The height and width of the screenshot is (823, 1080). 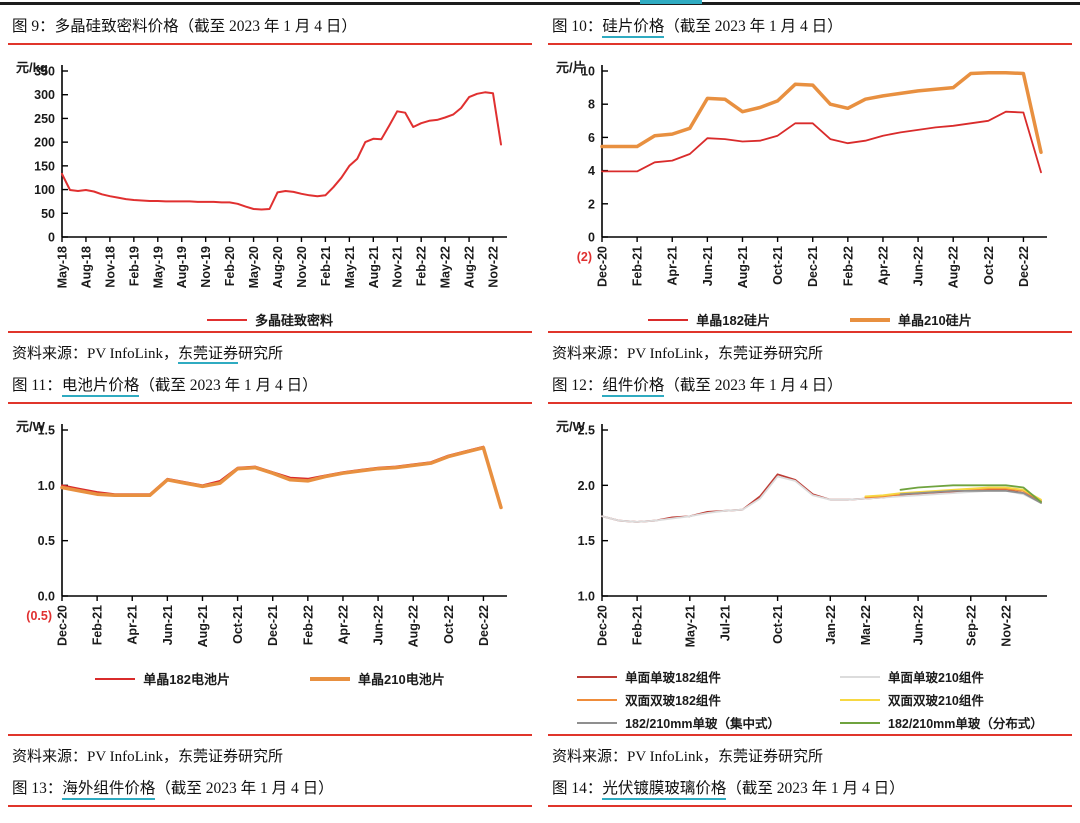 I want to click on figure-9-caption: 图 9：多晶硅致密料价格（截至 2023 年 1 月 4 日）, so click(x=270, y=25).